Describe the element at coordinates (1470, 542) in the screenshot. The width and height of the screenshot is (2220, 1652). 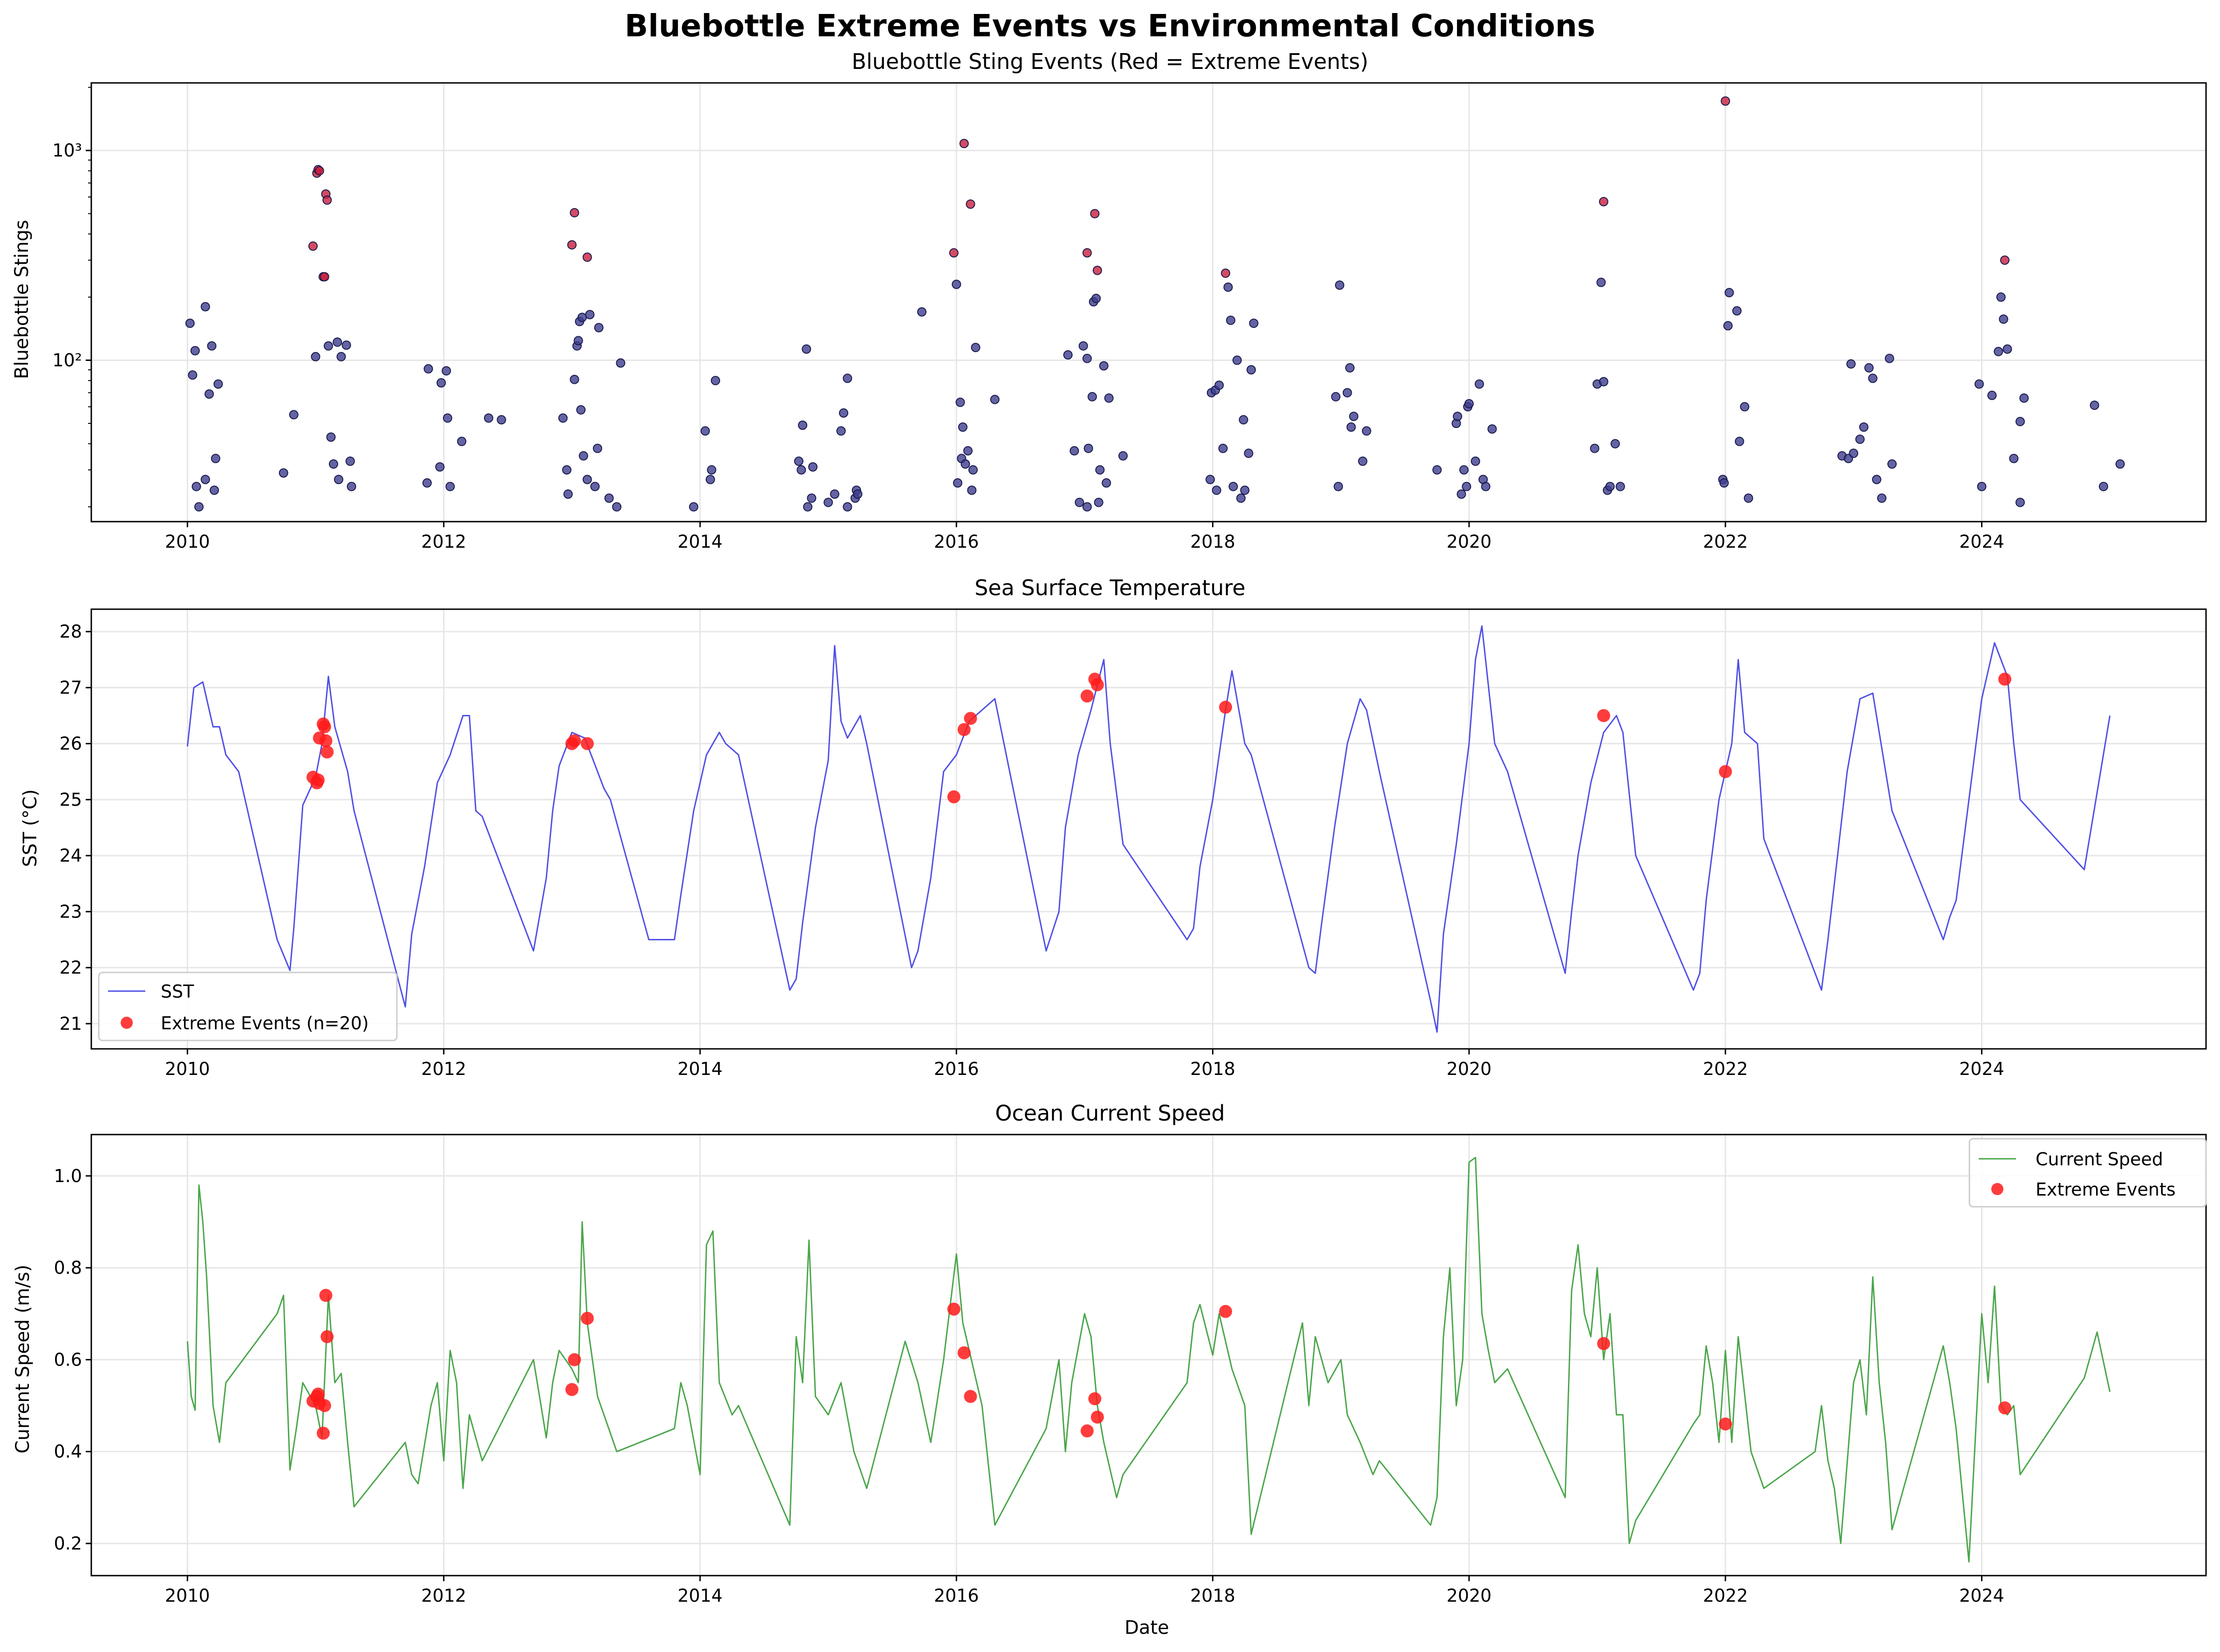
I see `sting-xtick-label-2020: 2020` at that location.